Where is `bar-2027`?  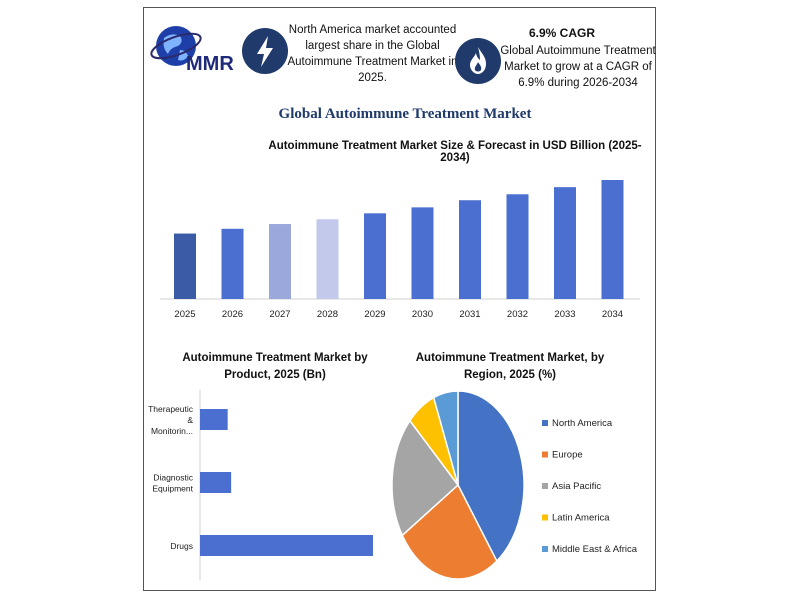
bar-2027 is located at coordinates (280, 261).